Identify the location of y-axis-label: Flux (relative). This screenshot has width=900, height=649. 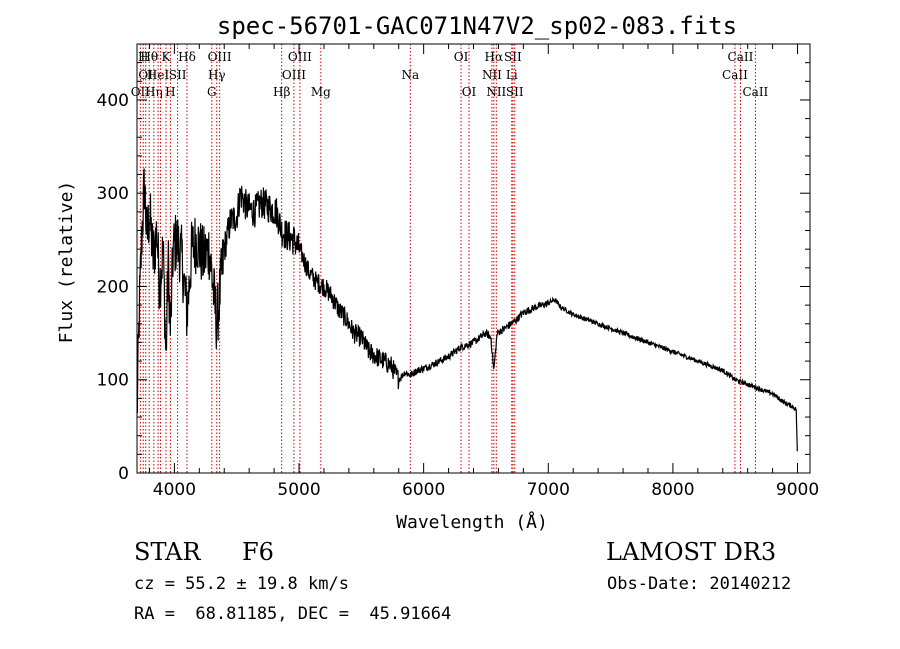
(66, 262).